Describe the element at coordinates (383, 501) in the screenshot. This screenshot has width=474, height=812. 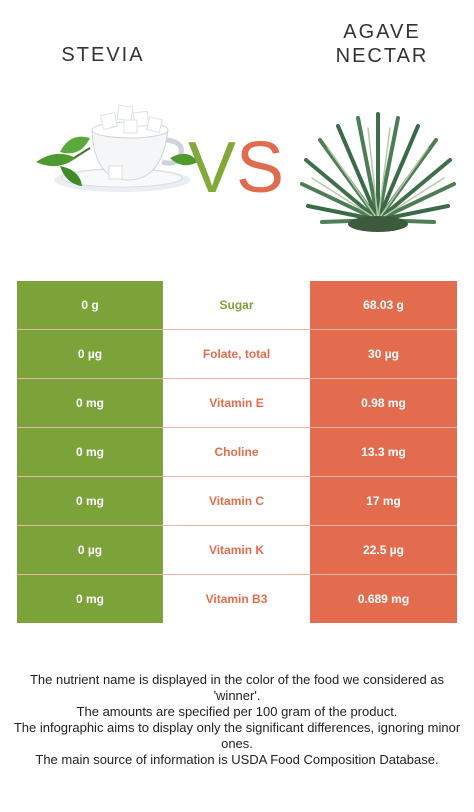
I see `agave-amount: 17 mg` at that location.